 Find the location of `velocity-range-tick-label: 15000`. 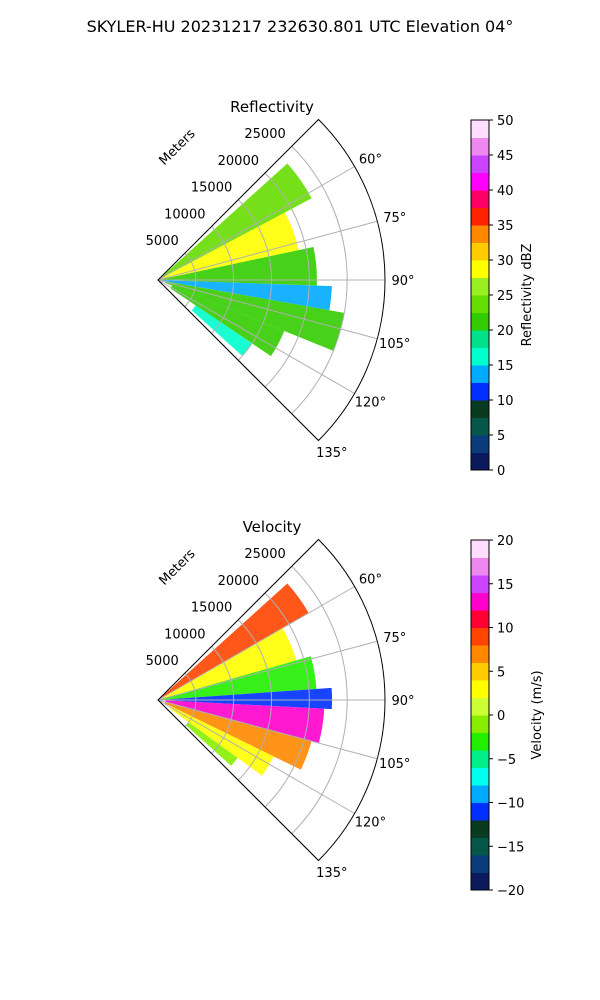

velocity-range-tick-label: 15000 is located at coordinates (211, 608).